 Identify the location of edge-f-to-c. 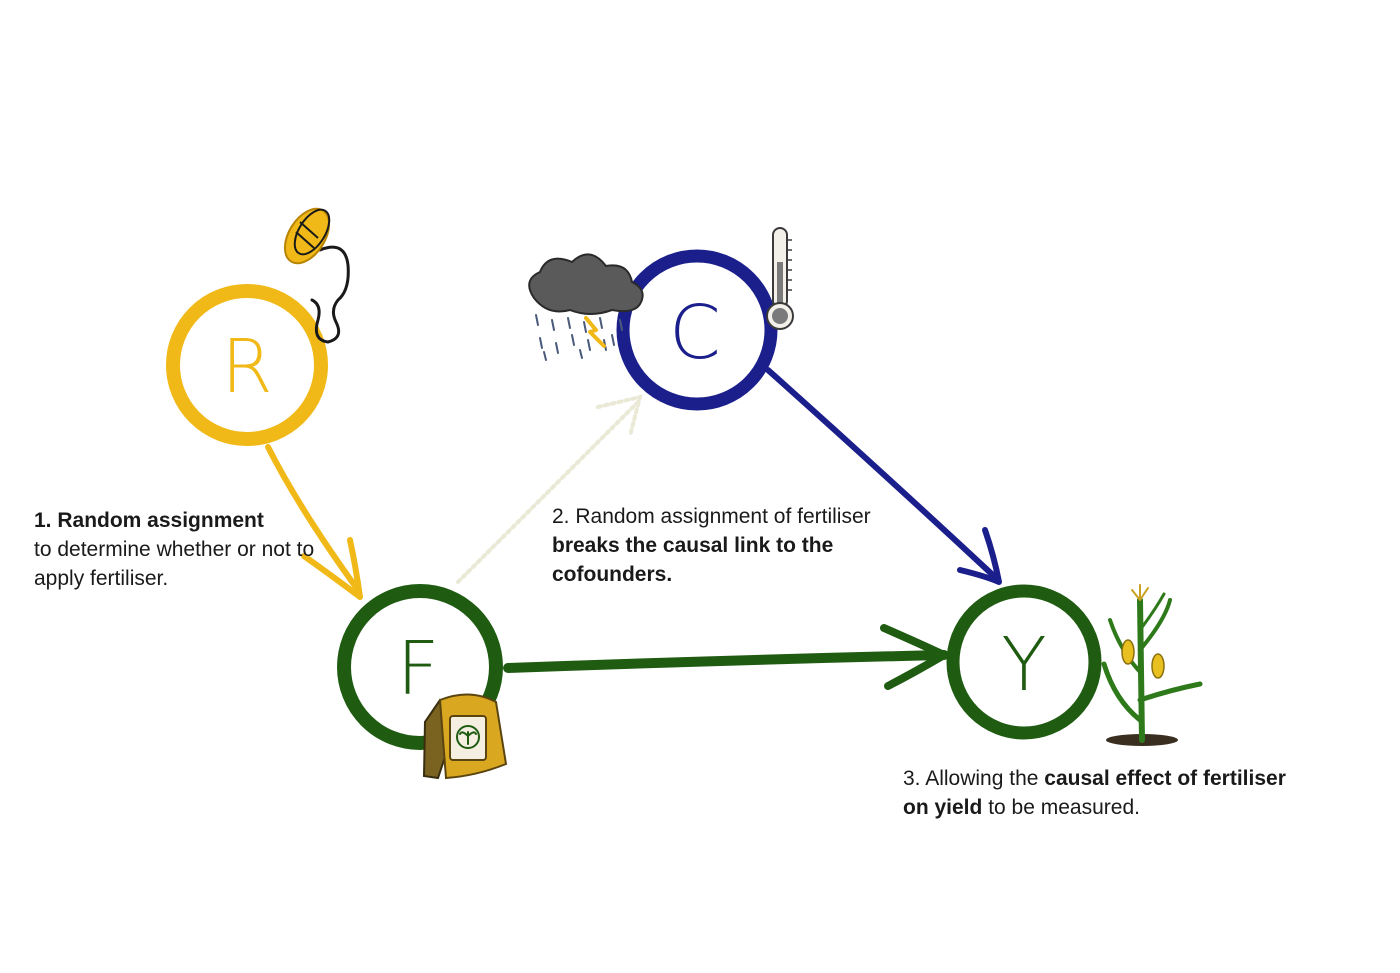
(549, 489).